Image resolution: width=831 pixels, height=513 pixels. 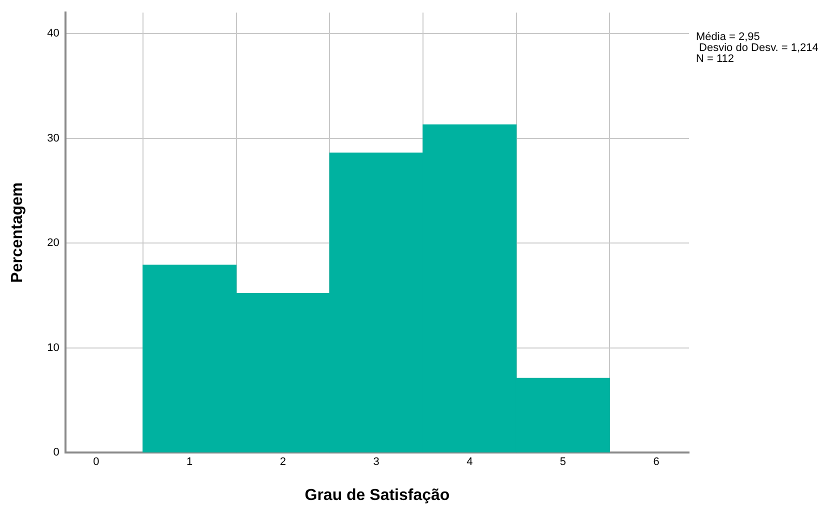 I want to click on x-axis-title: Grau de Satisfação, so click(x=377, y=495).